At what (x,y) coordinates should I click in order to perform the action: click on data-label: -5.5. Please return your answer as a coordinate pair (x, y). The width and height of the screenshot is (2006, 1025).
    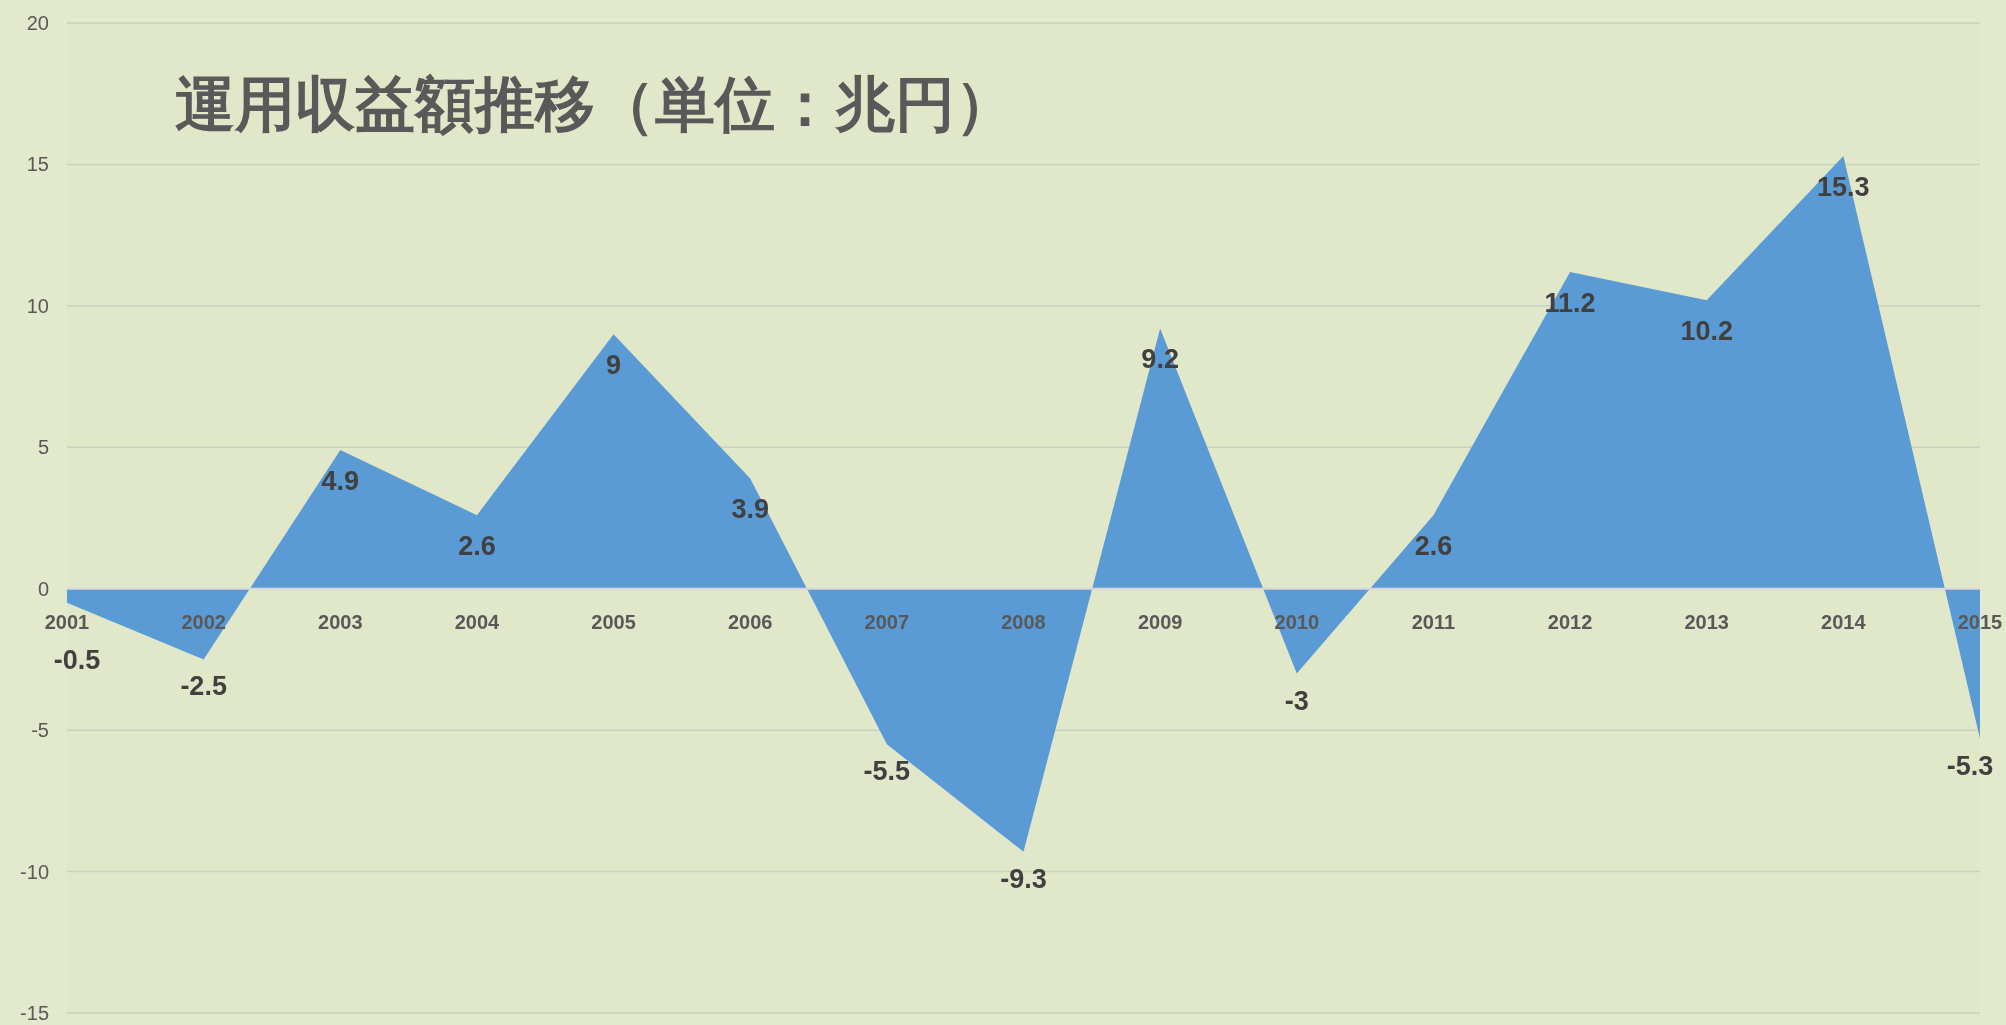
    Looking at the image, I should click on (887, 771).